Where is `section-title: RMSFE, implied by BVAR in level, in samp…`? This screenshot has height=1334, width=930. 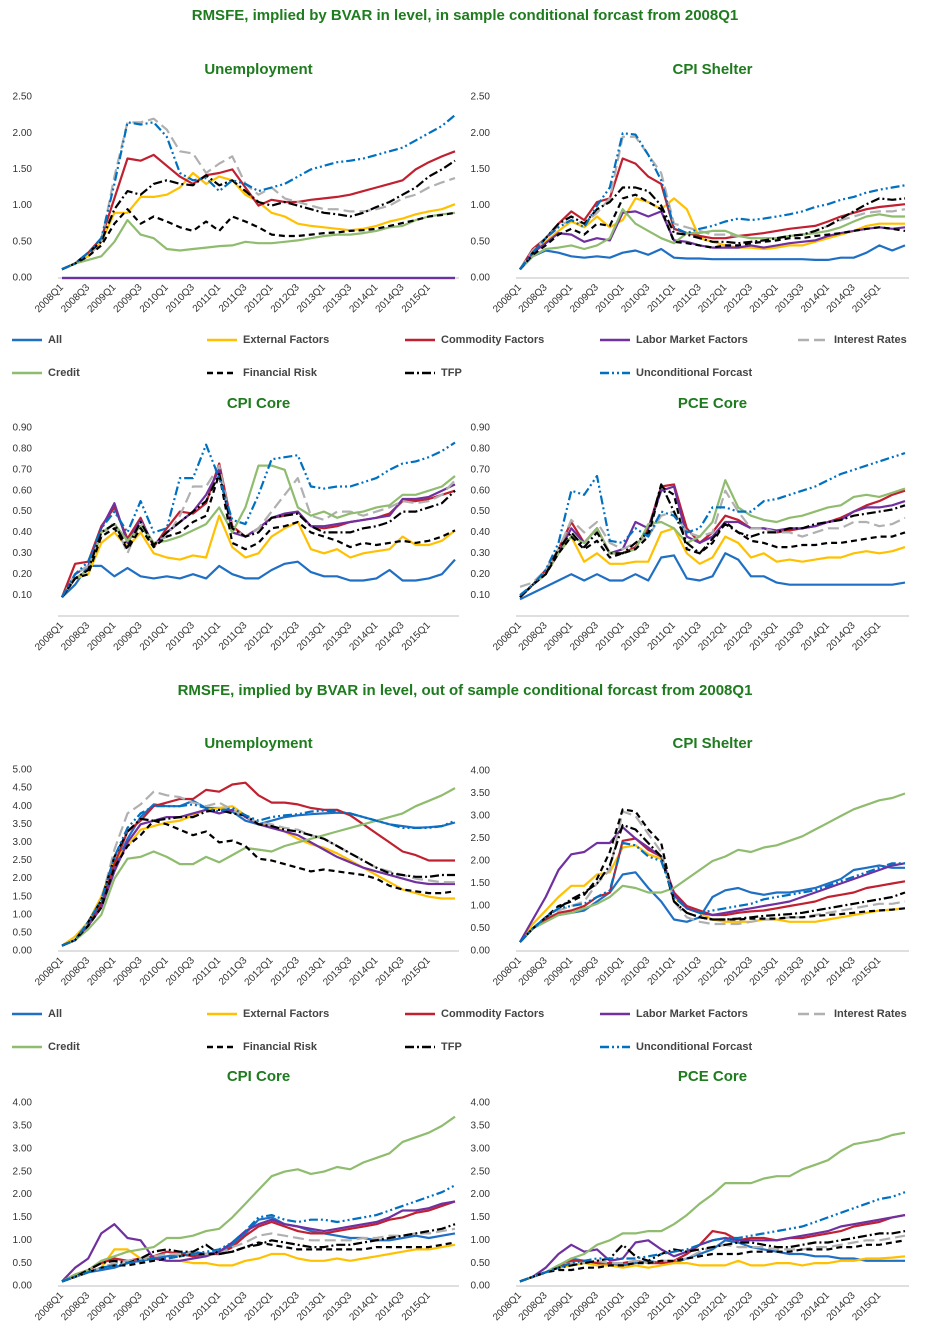
section-title: RMSFE, implied by BVAR in level, in samp… is located at coordinates (465, 15).